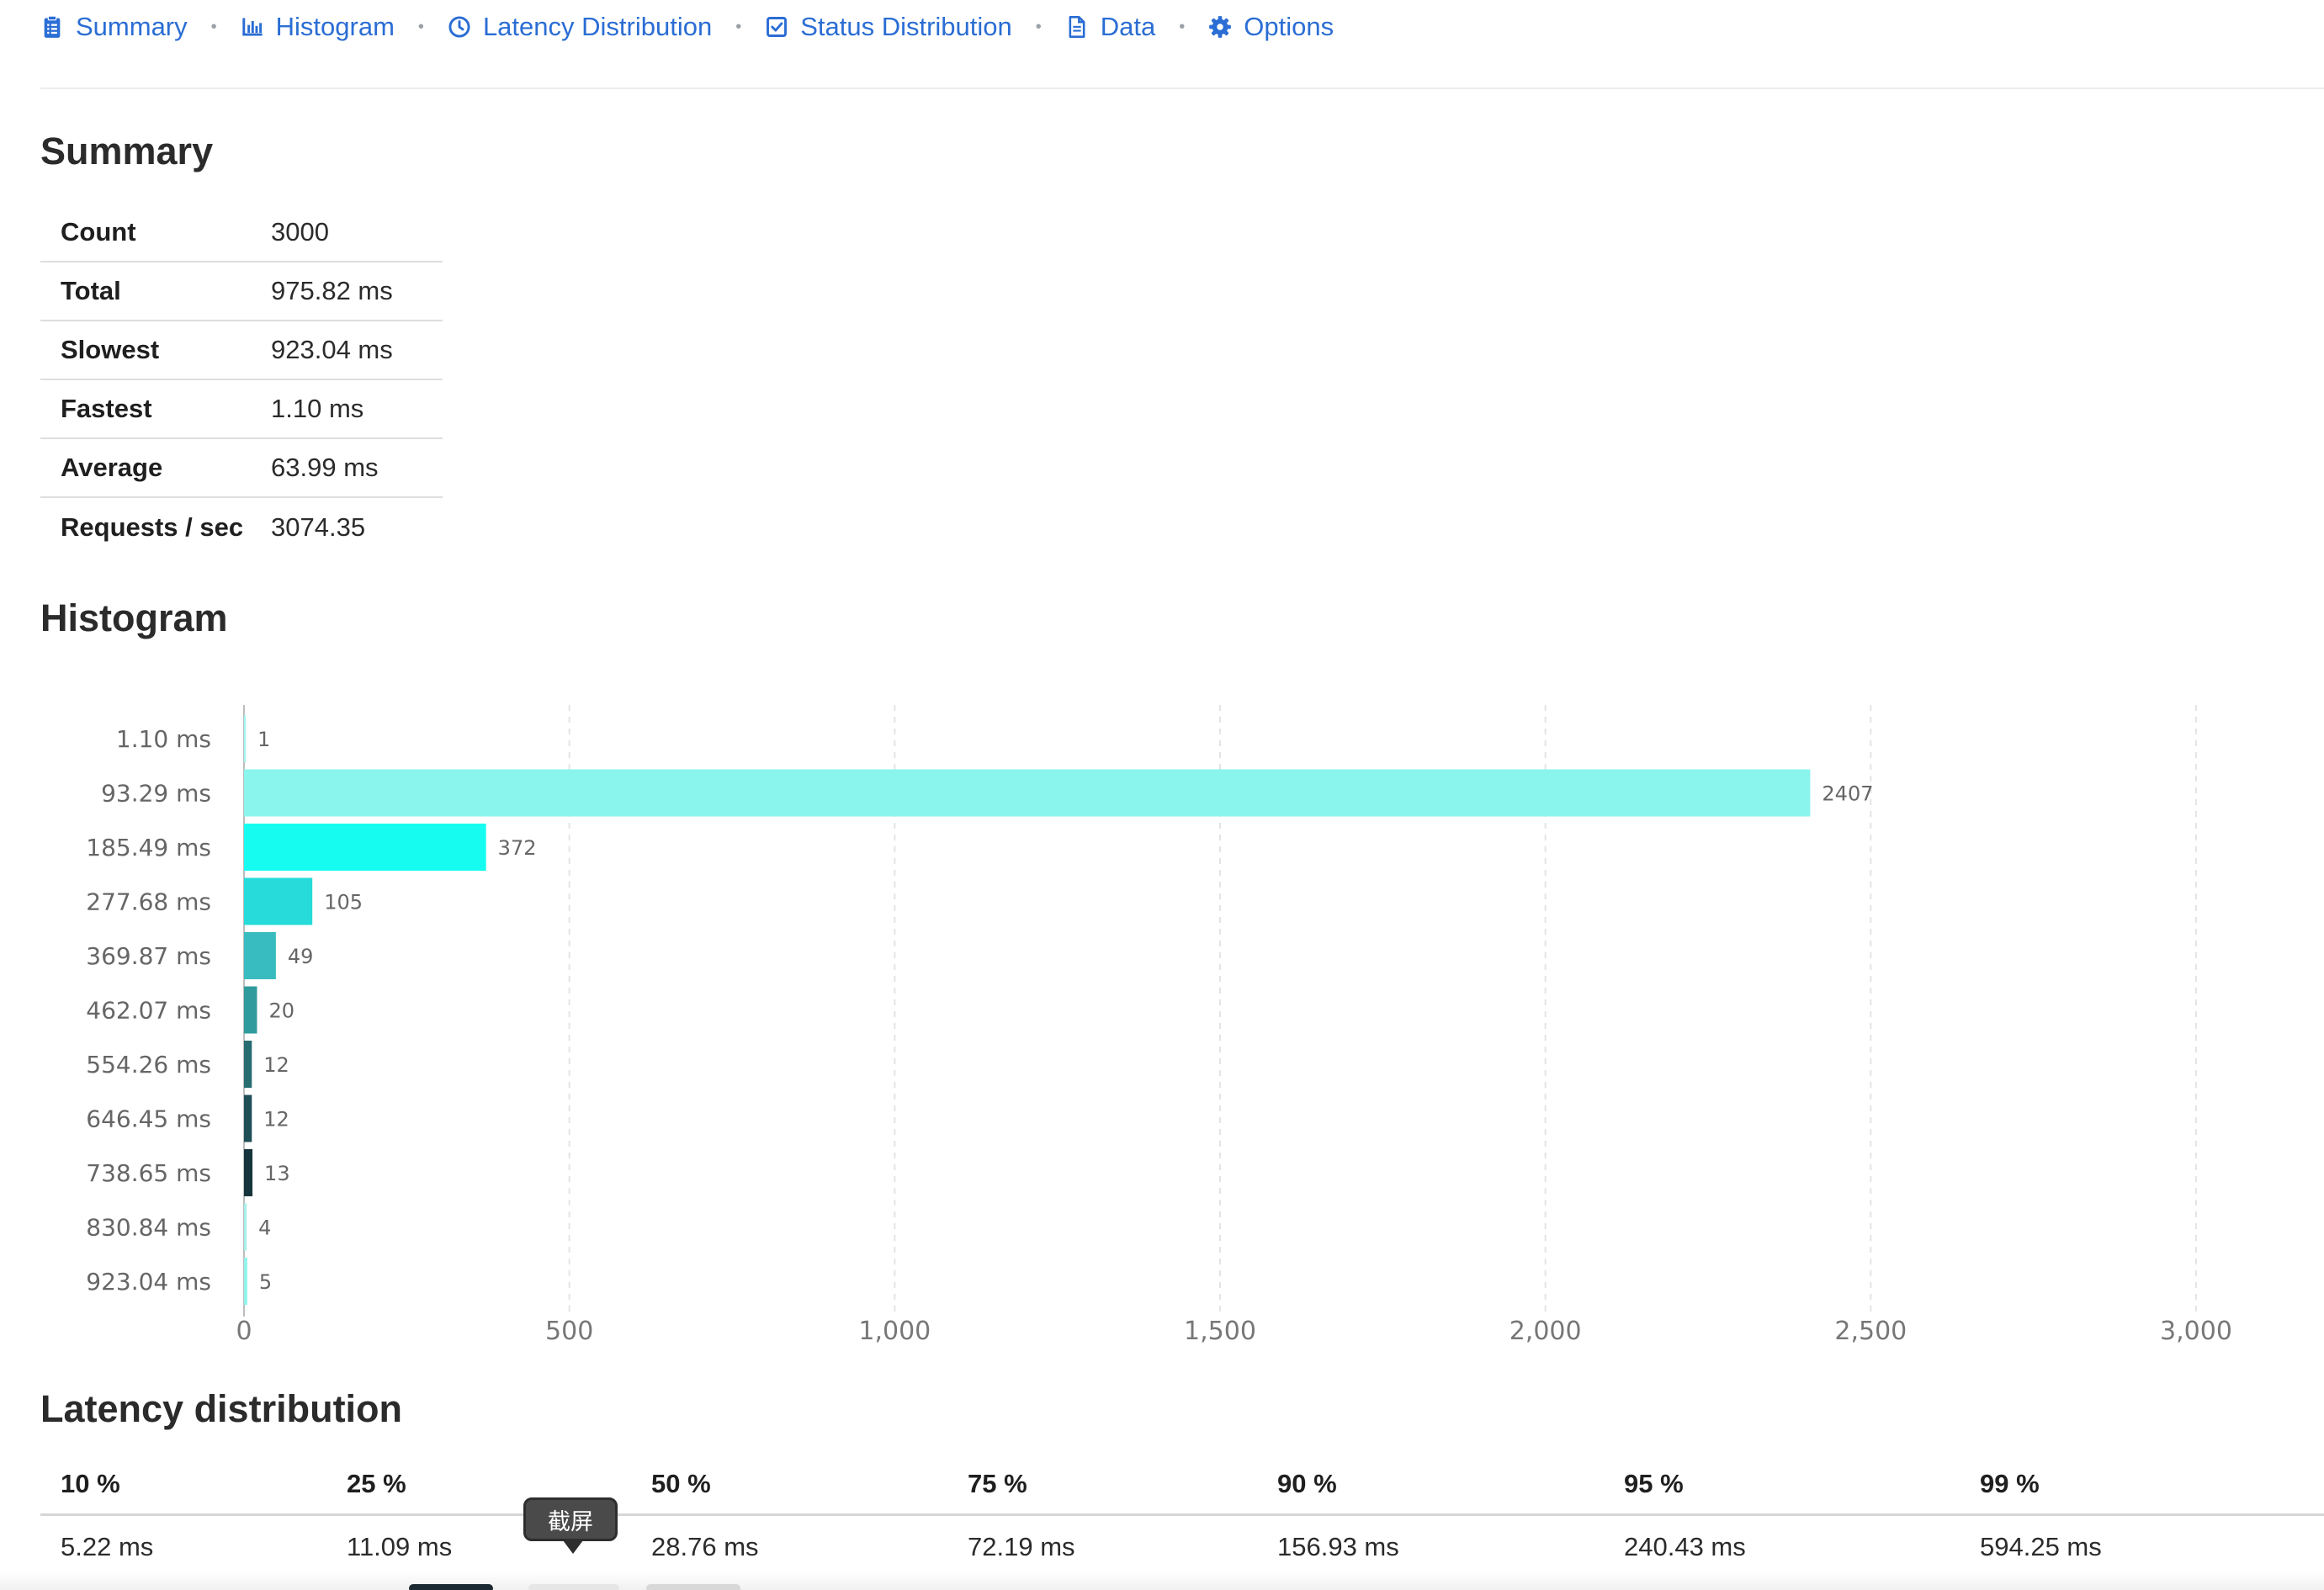 This screenshot has width=2324, height=1590. I want to click on summary-heading: Summary, so click(127, 151).